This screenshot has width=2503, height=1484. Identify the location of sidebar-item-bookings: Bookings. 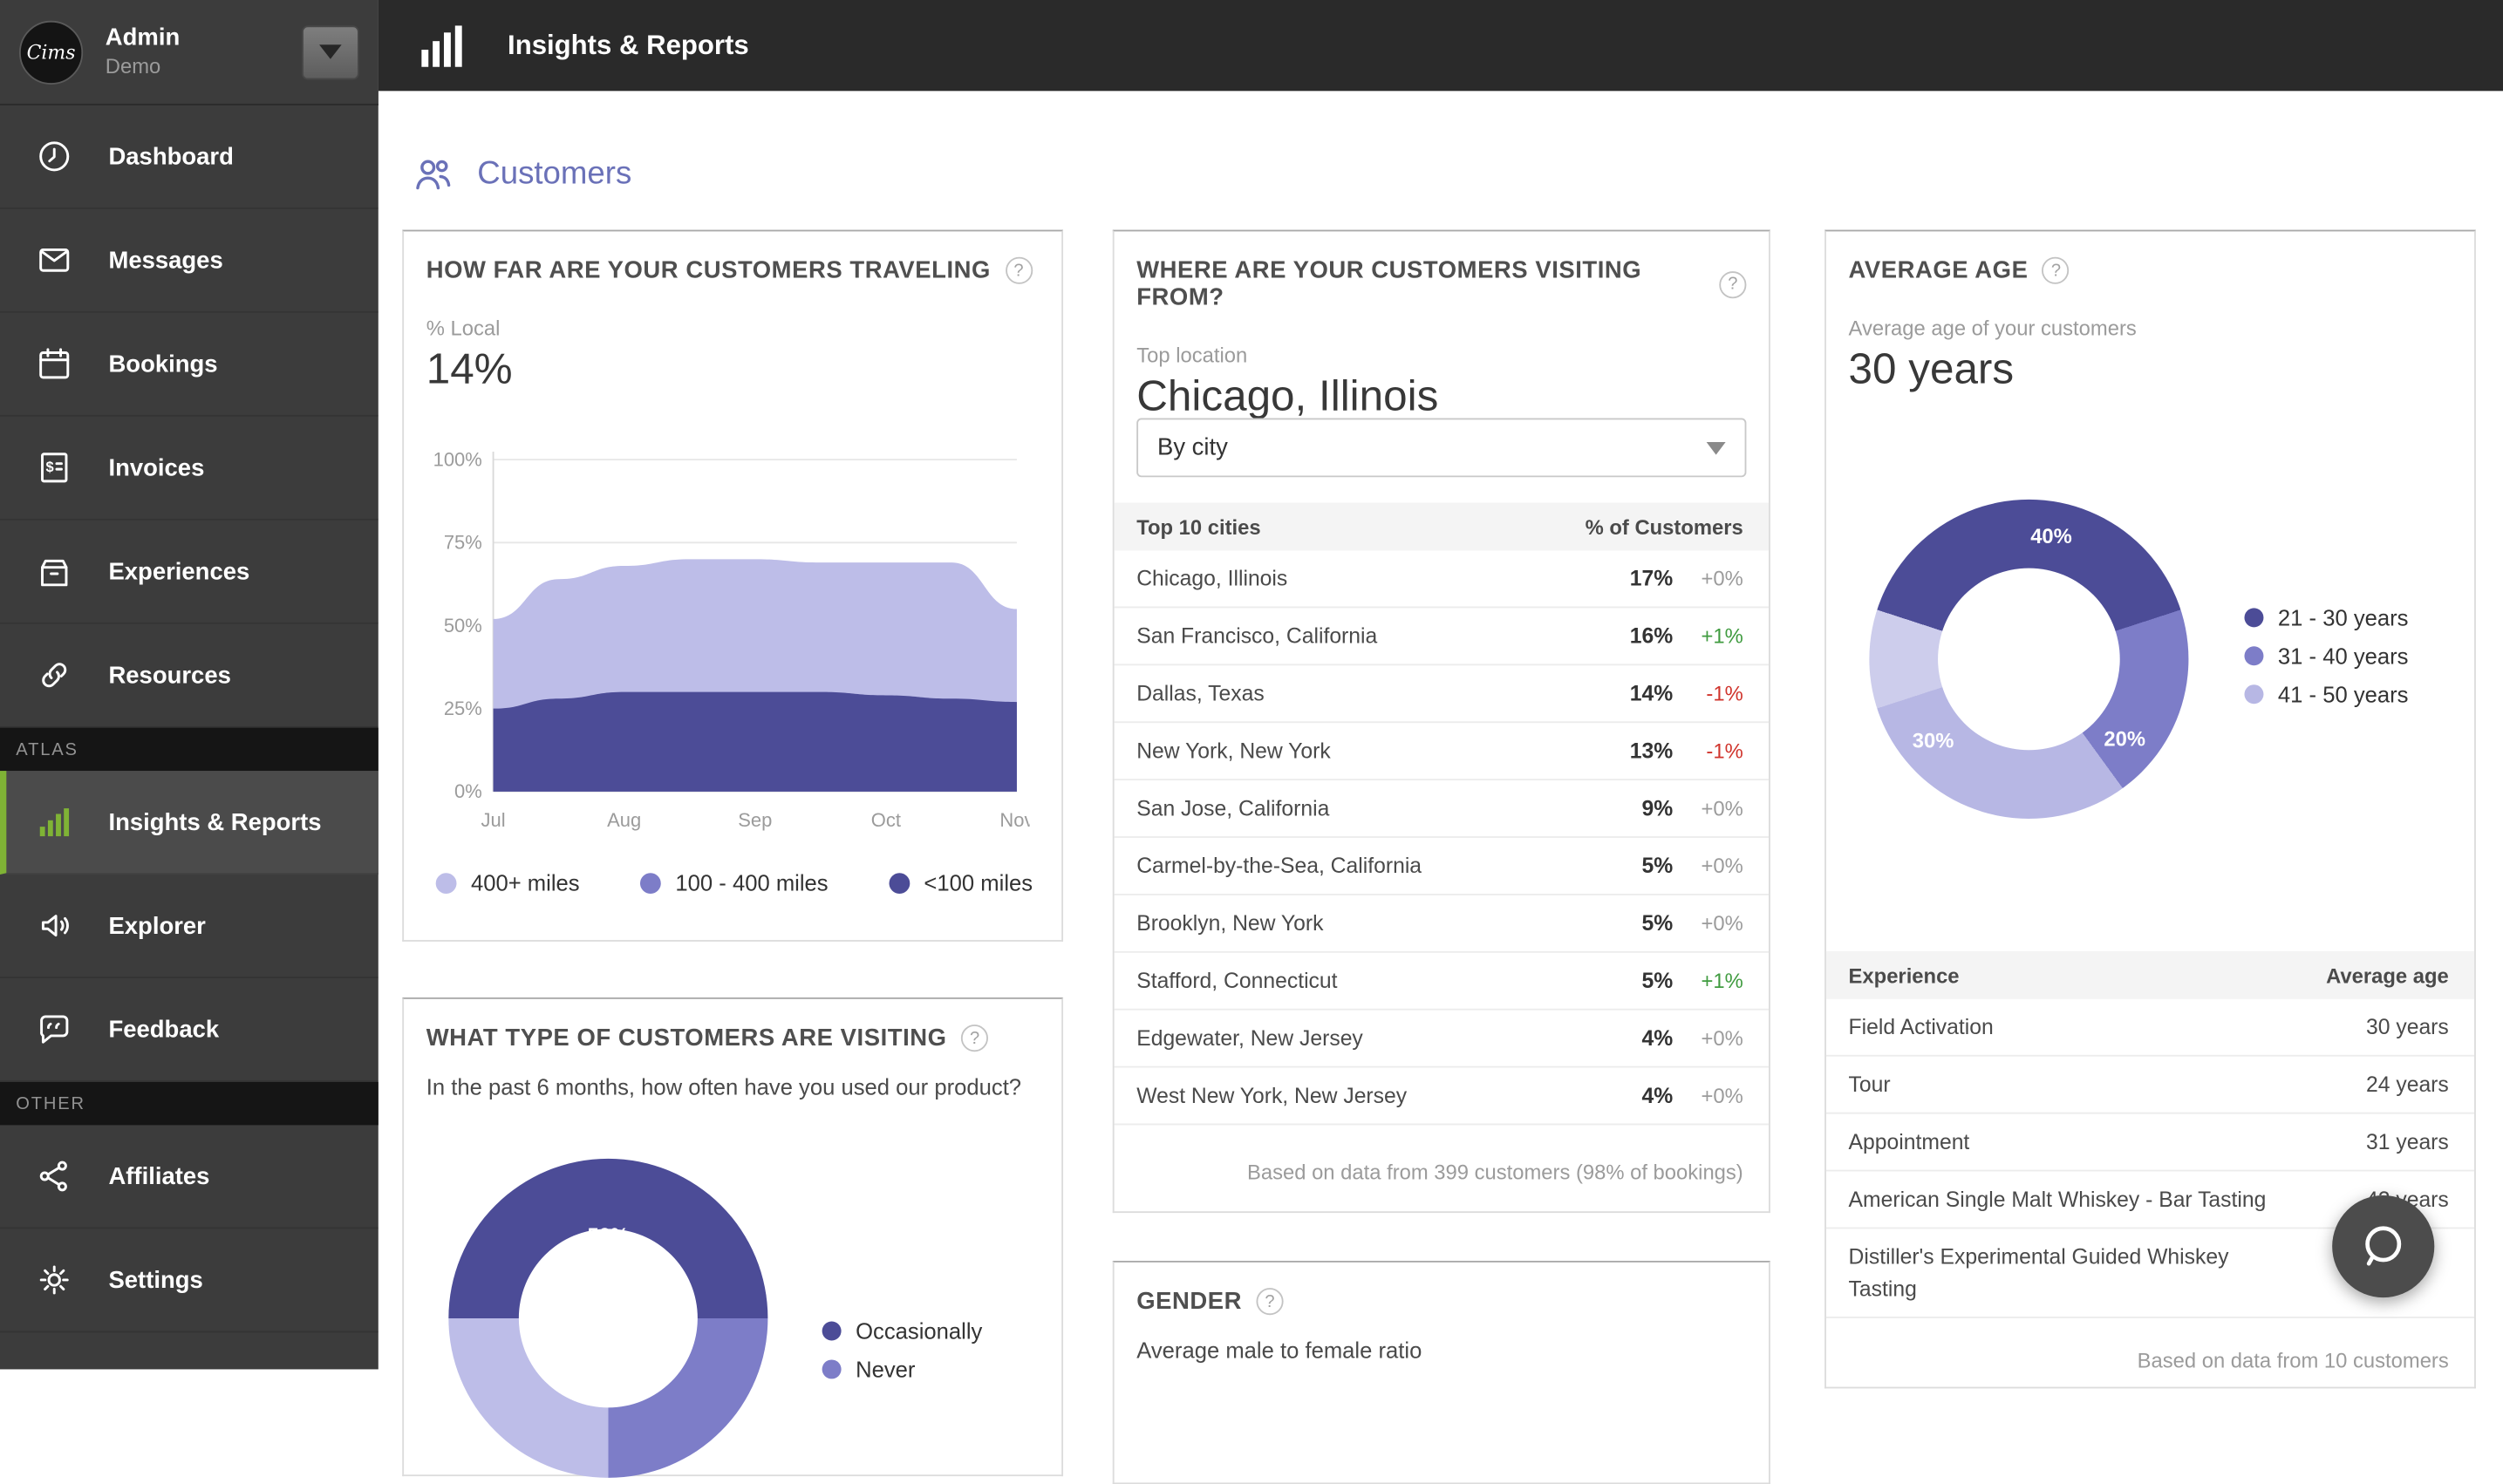
(189, 365).